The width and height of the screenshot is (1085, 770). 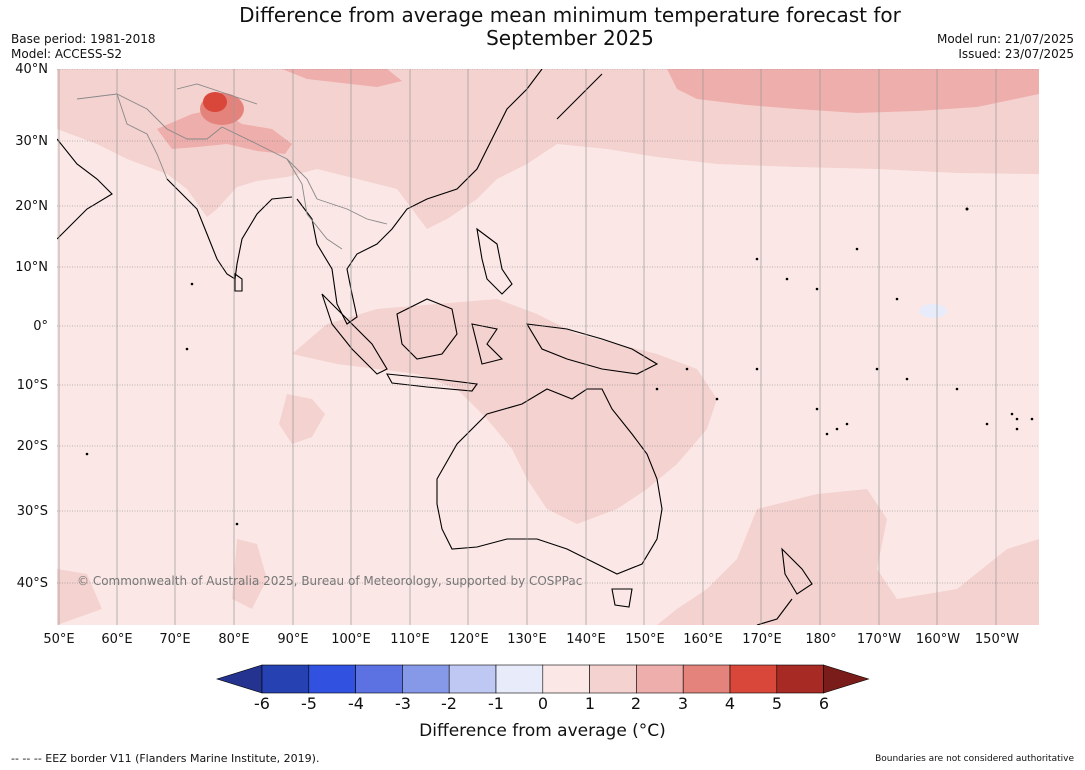 What do you see at coordinates (730, 703) in the screenshot?
I see `colorbar-tick-4: 4` at bounding box center [730, 703].